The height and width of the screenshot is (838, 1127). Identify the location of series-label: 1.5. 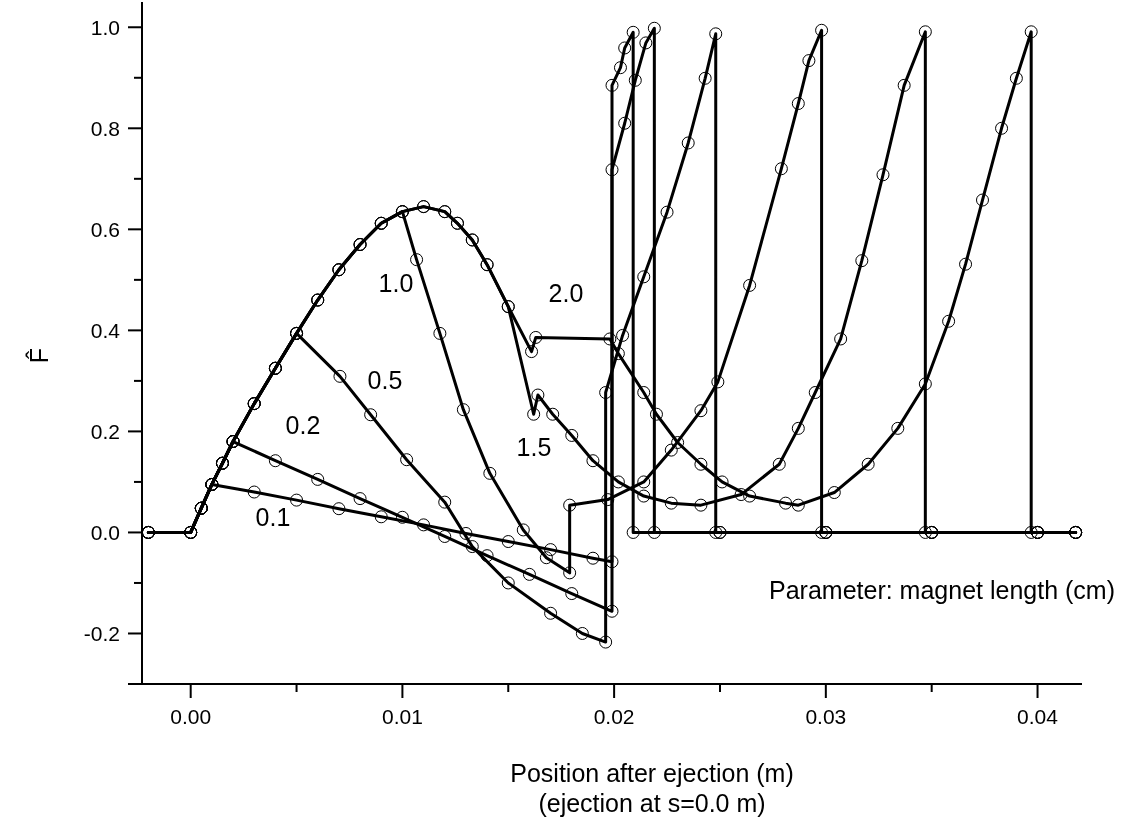
(534, 446).